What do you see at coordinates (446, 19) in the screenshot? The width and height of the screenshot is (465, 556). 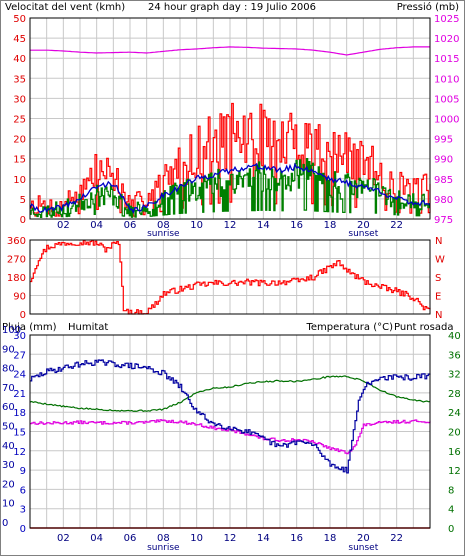 I see `pressure-tick-label: 1025` at bounding box center [446, 19].